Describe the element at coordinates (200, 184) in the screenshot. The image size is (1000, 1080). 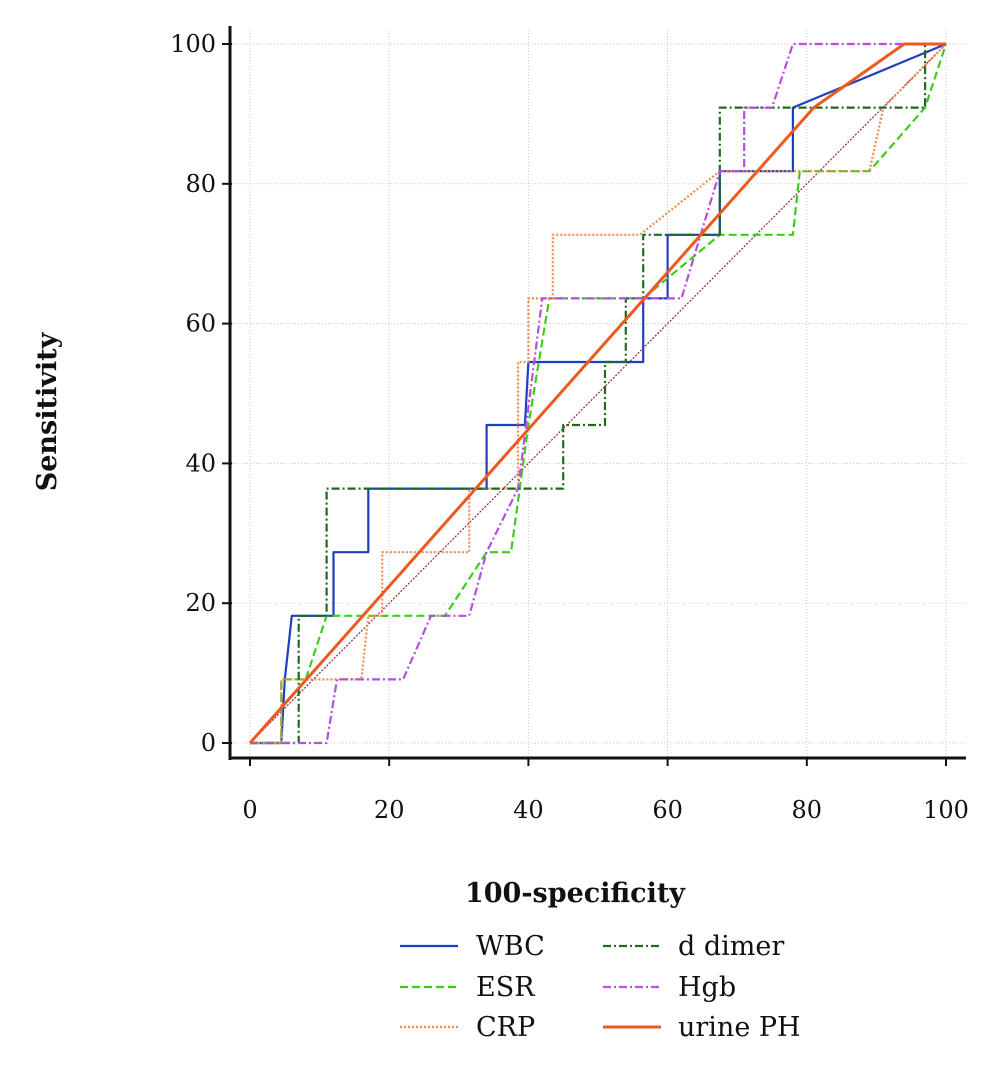
I see `y-tick-label: 80` at that location.